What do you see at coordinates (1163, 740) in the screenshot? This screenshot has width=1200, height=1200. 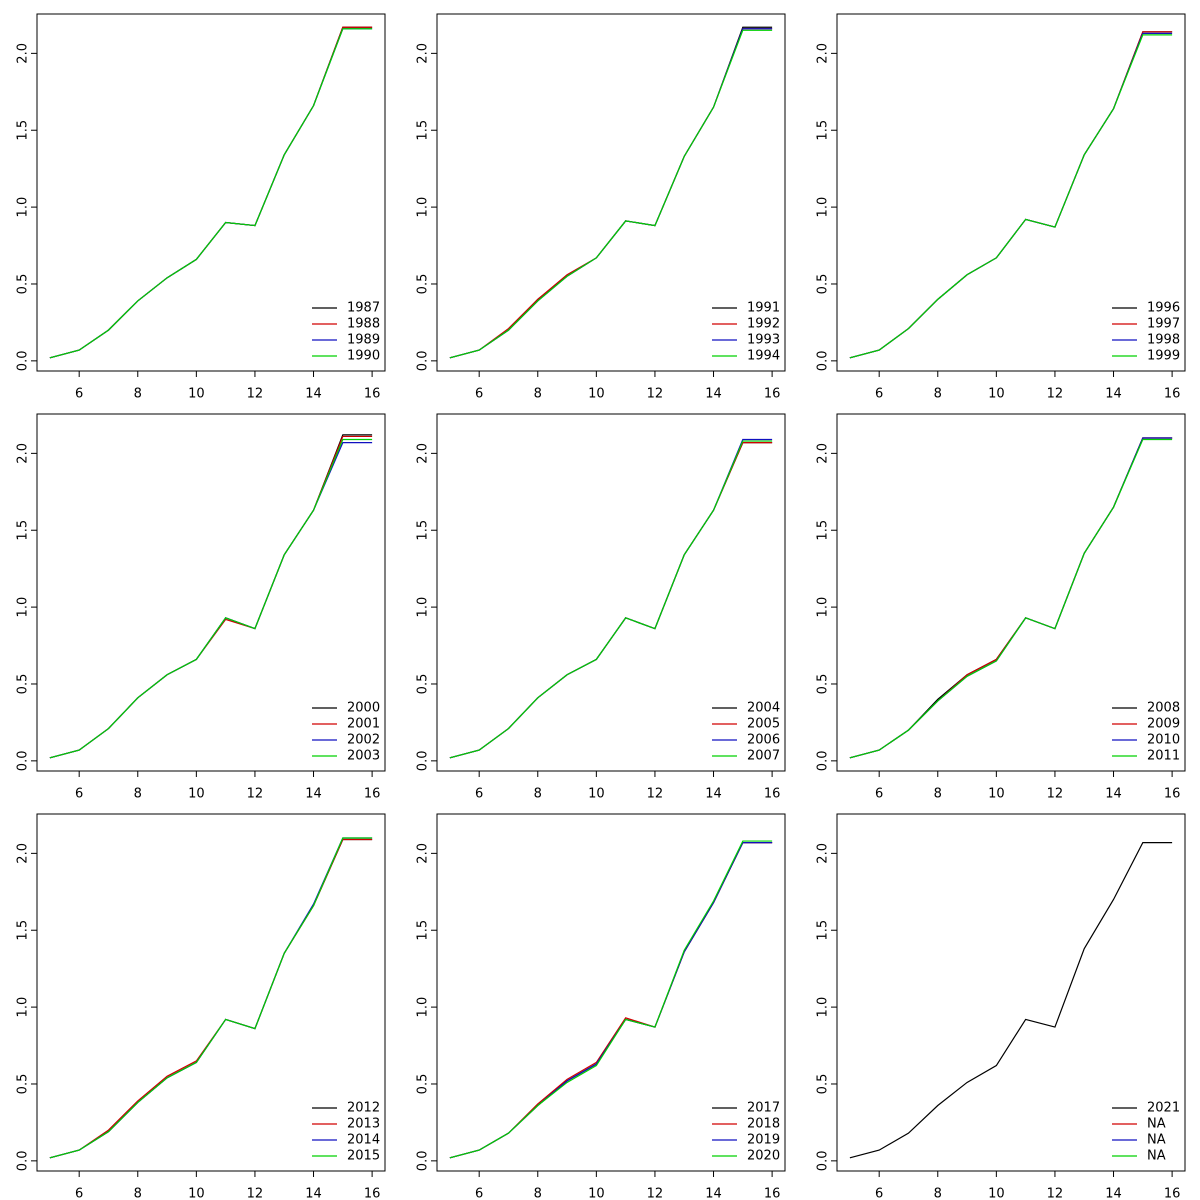 I see `legend-label: 2010` at bounding box center [1163, 740].